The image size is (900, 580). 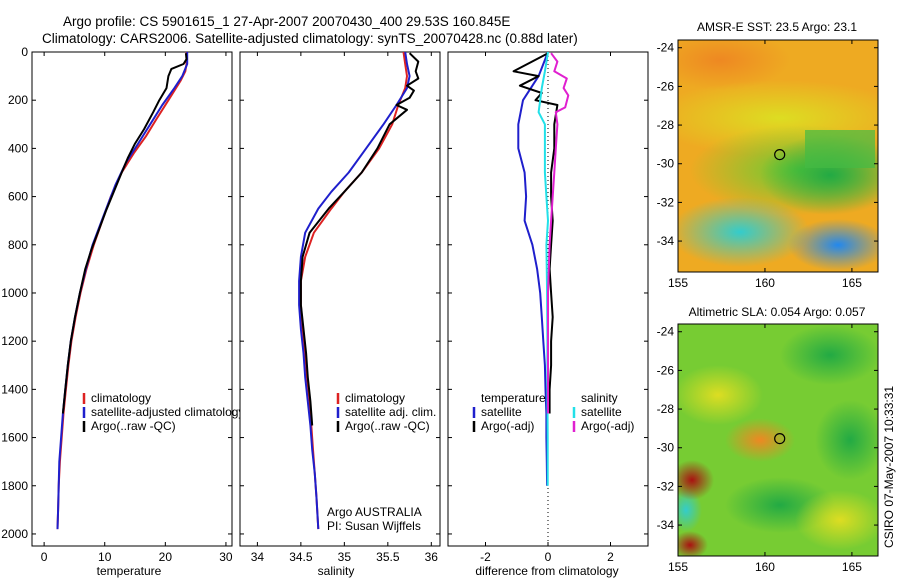 What do you see at coordinates (833, 245) in the screenshot?
I see `sst-blue-patch` at bounding box center [833, 245].